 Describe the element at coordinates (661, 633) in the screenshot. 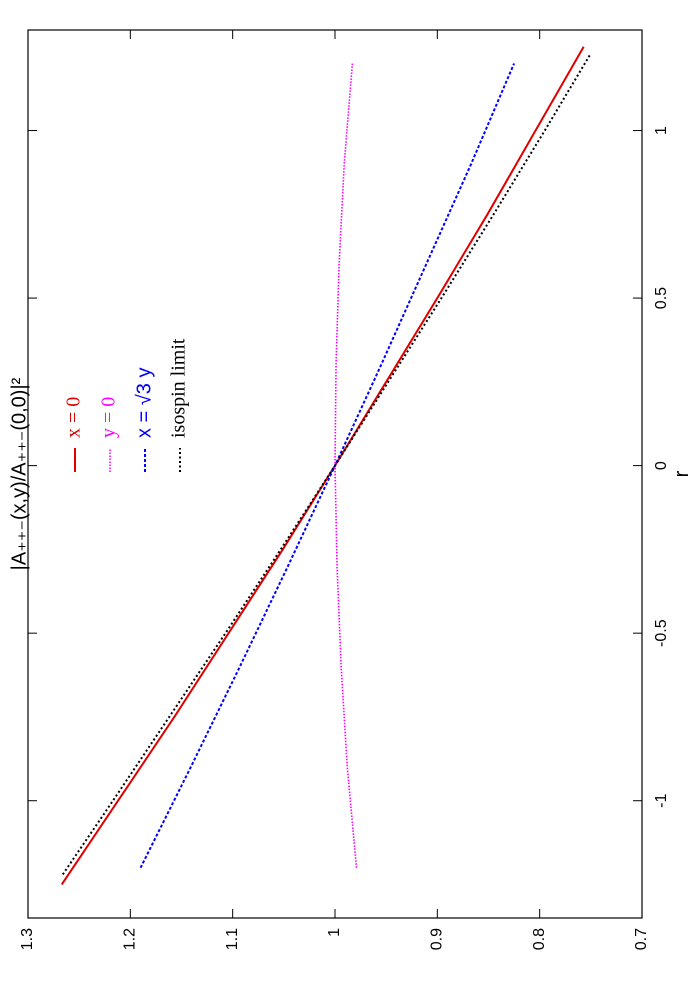

I see `x-tick-label: -0.5` at that location.